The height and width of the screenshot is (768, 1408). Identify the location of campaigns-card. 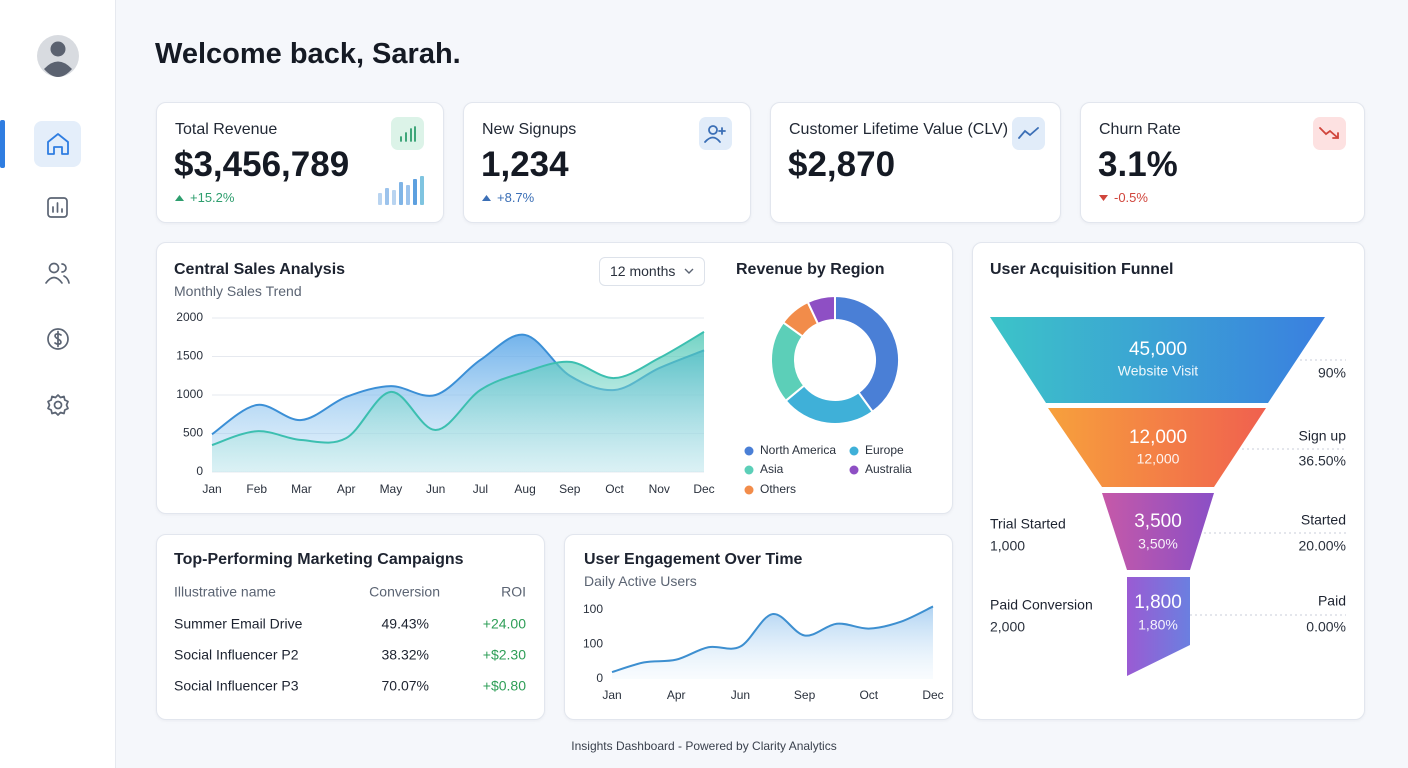
(350, 627).